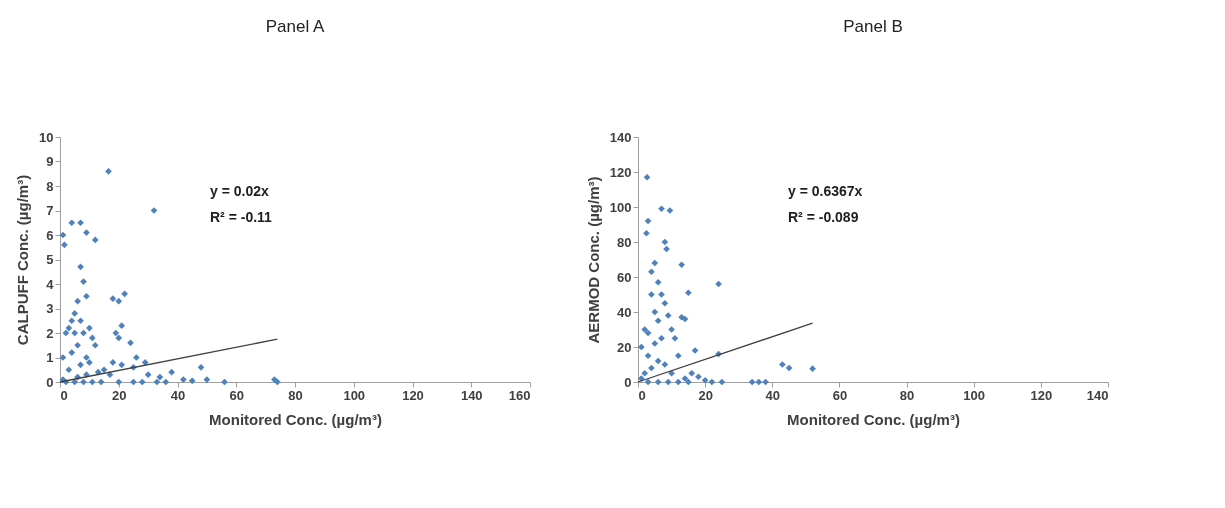  I want to click on y-tick-label: 8, so click(50, 186).